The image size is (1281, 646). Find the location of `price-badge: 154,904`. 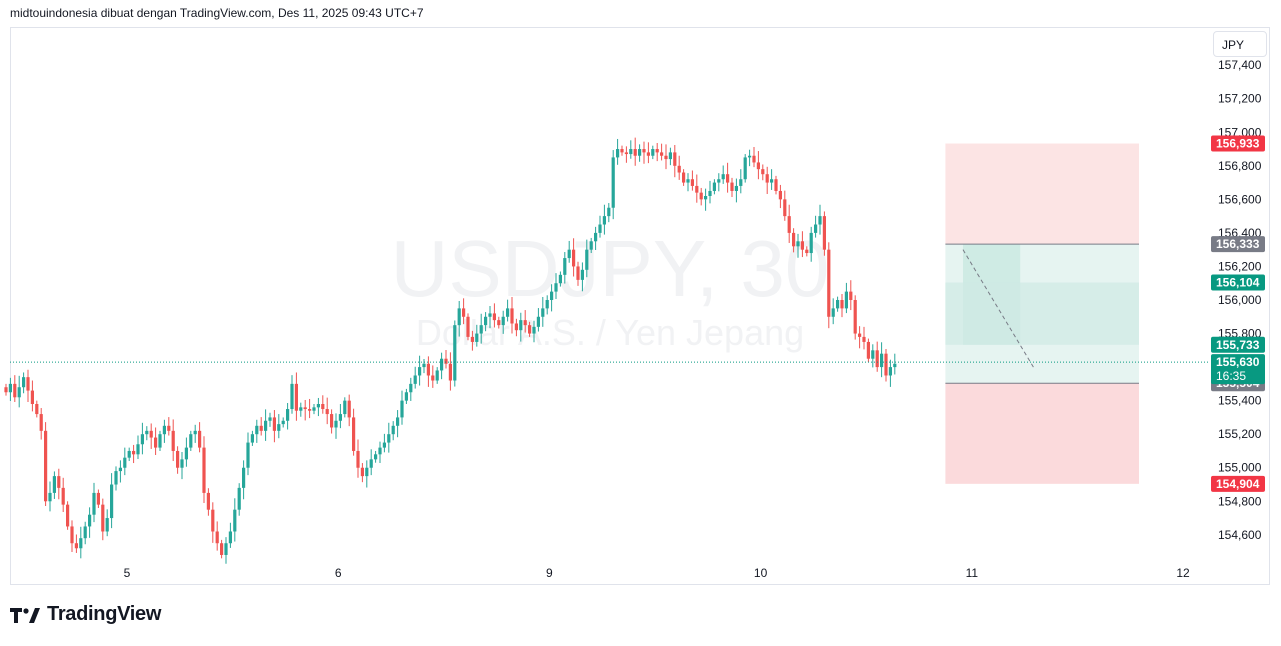

price-badge: 154,904 is located at coordinates (1238, 483).